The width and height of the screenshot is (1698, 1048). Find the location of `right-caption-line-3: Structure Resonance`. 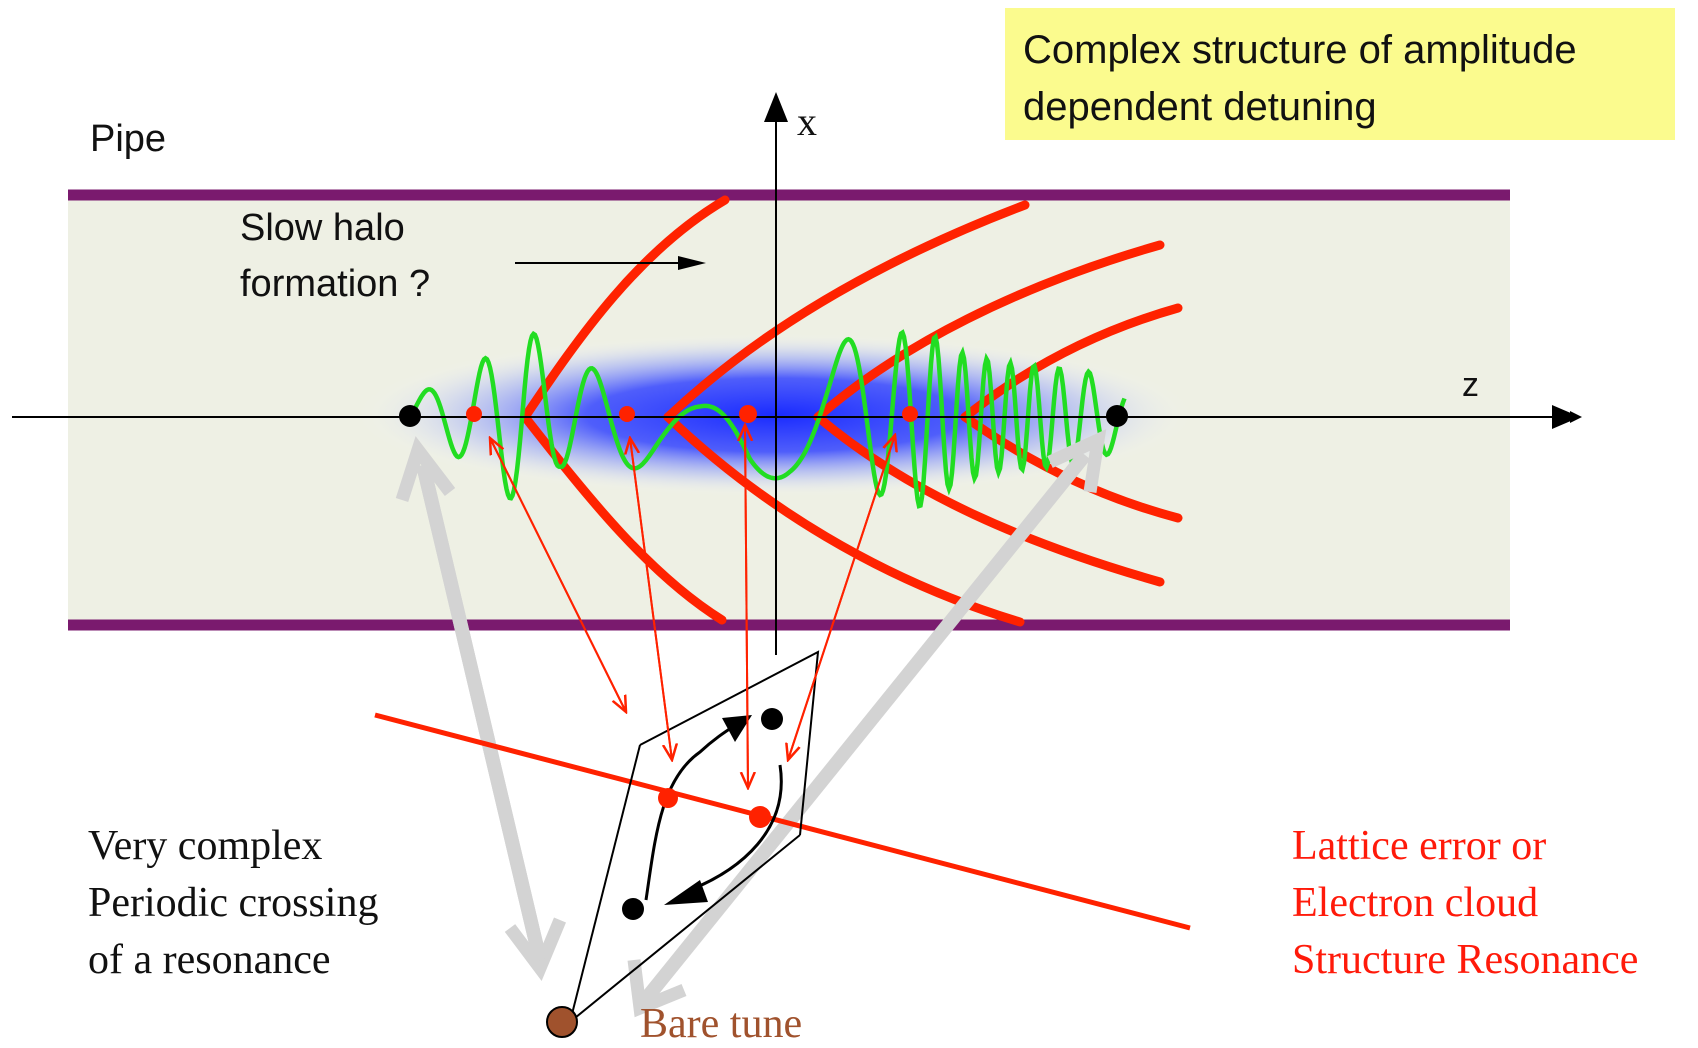

right-caption-line-3: Structure Resonance is located at coordinates (1465, 960).